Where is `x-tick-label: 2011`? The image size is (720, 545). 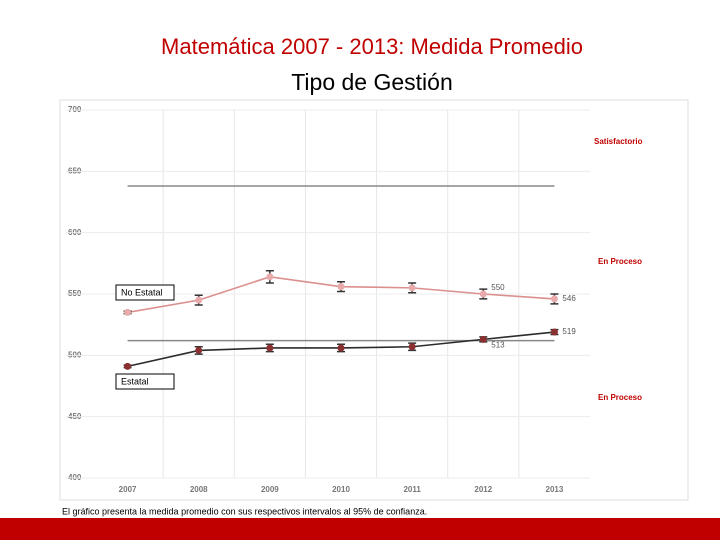 x-tick-label: 2011 is located at coordinates (412, 489).